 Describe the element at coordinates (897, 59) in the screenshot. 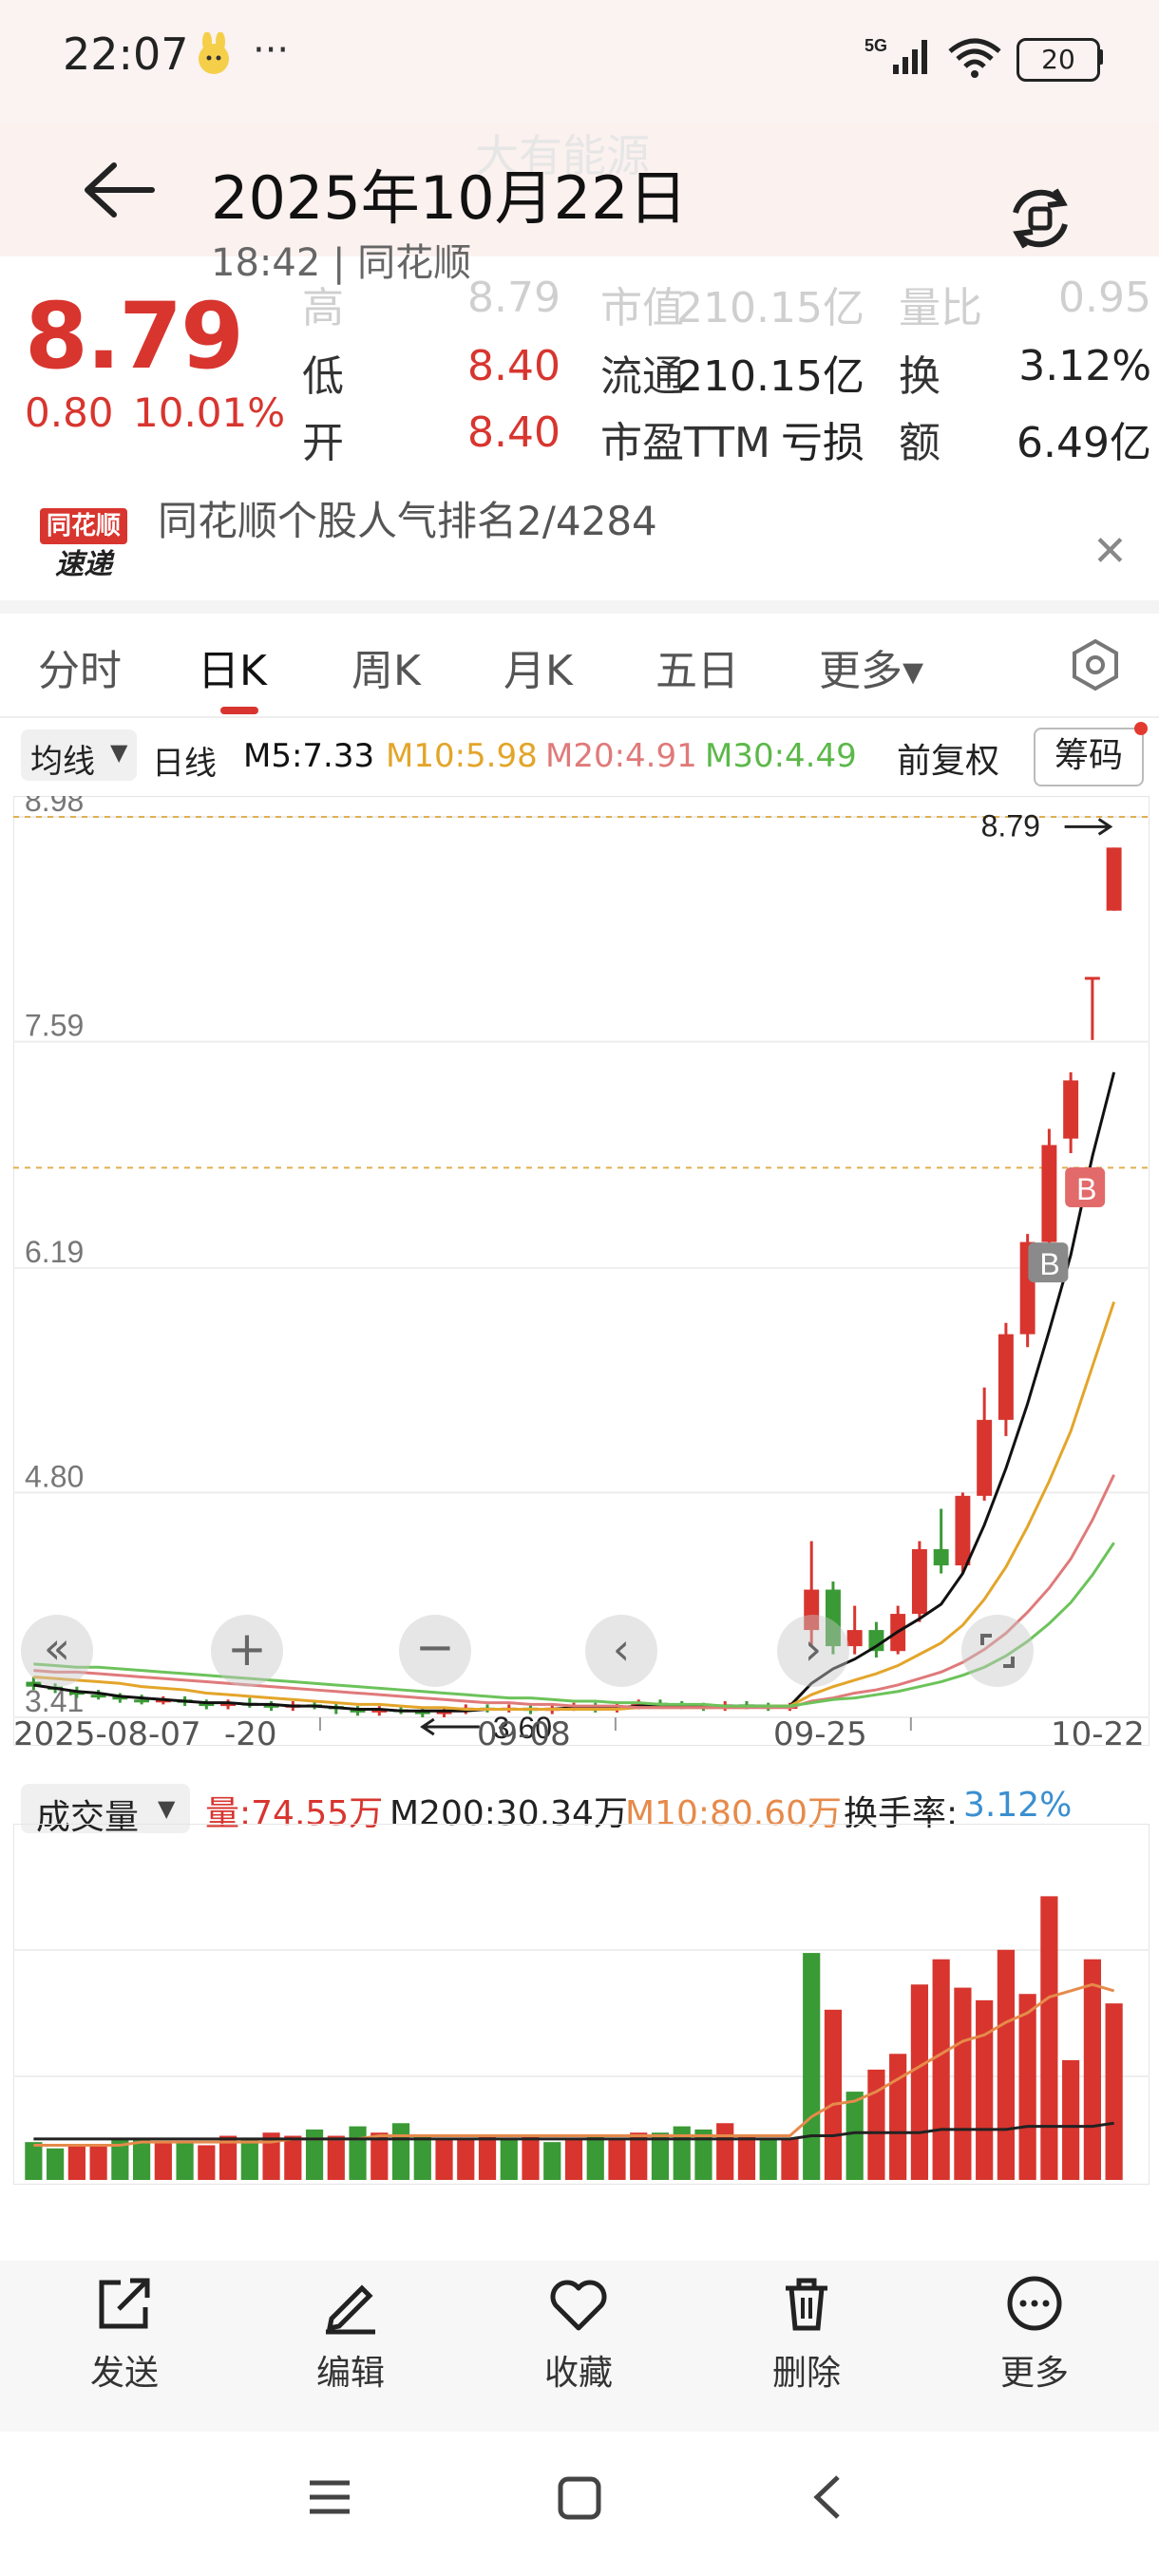

I see `signal-icon: 5G` at that location.